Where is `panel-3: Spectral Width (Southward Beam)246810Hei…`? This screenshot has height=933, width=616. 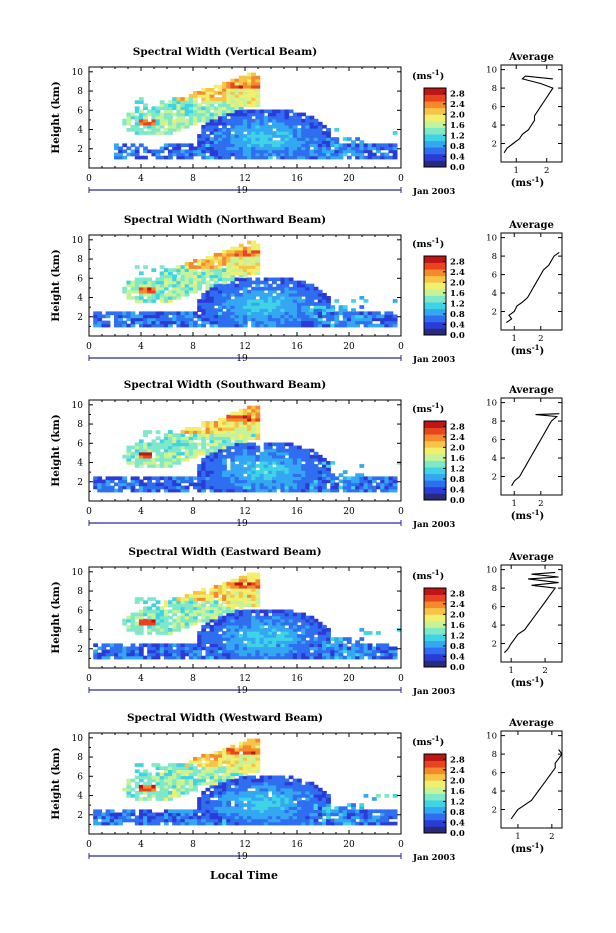
panel-3: Spectral Width (Southward Beam)246810Hei… is located at coordinates (306, 454).